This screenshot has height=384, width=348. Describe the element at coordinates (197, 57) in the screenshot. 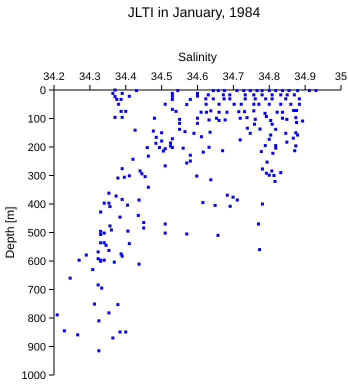

I see `x-axis-title: Salinity` at that location.